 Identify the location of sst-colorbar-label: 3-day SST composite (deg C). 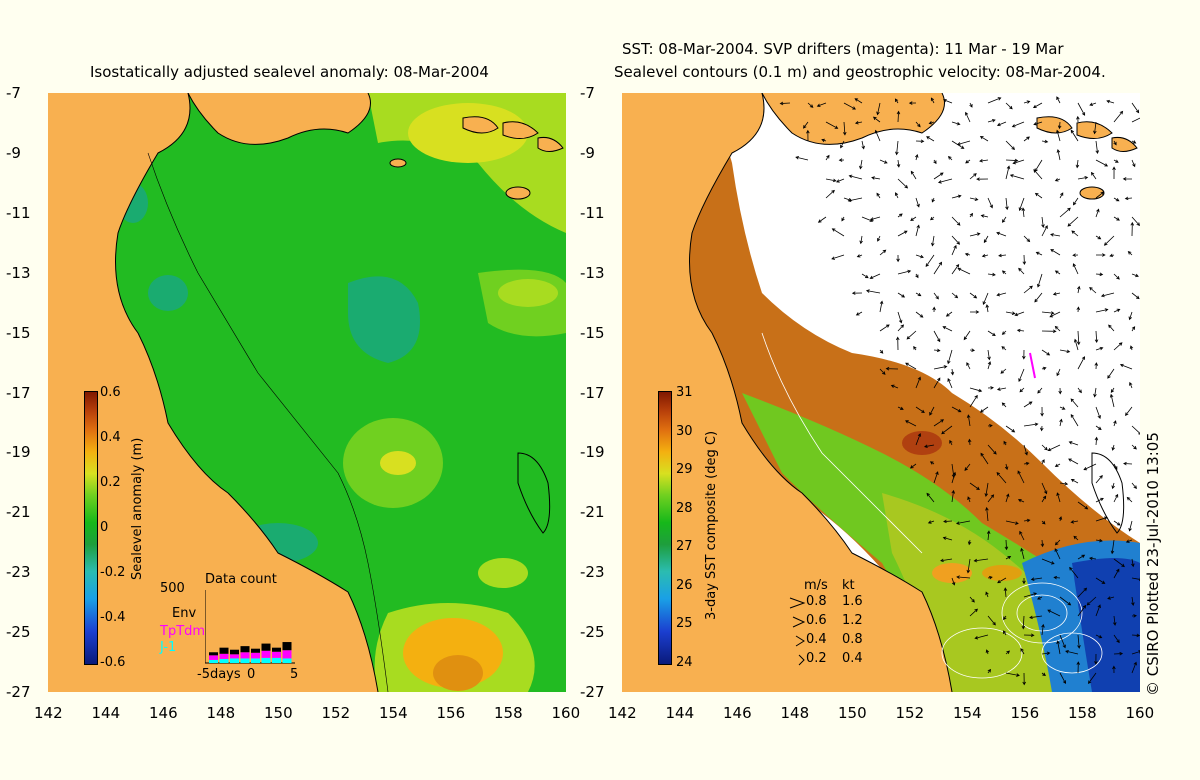
(711, 525).